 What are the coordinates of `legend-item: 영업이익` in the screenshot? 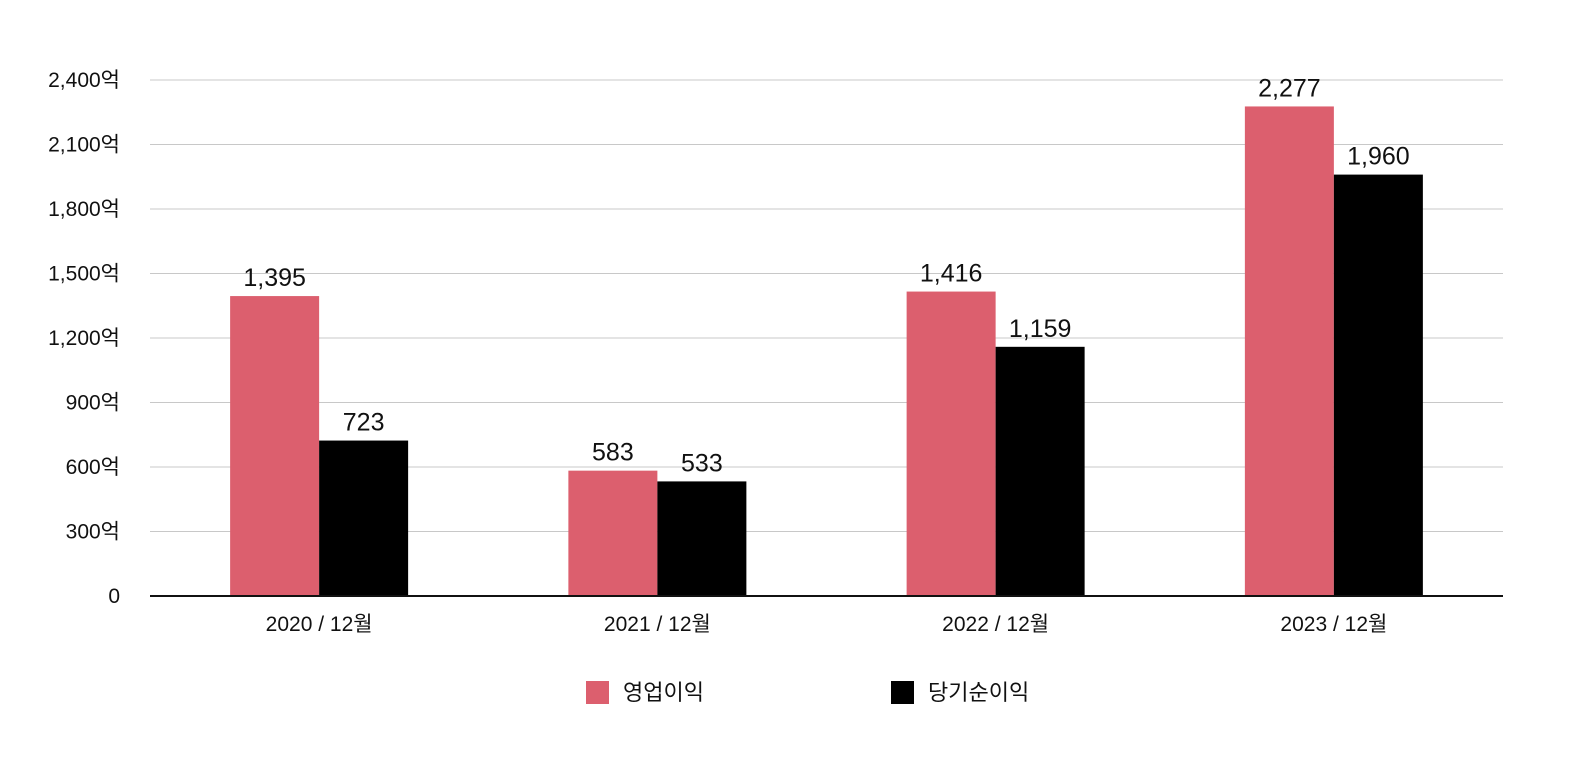 It's located at (645, 692).